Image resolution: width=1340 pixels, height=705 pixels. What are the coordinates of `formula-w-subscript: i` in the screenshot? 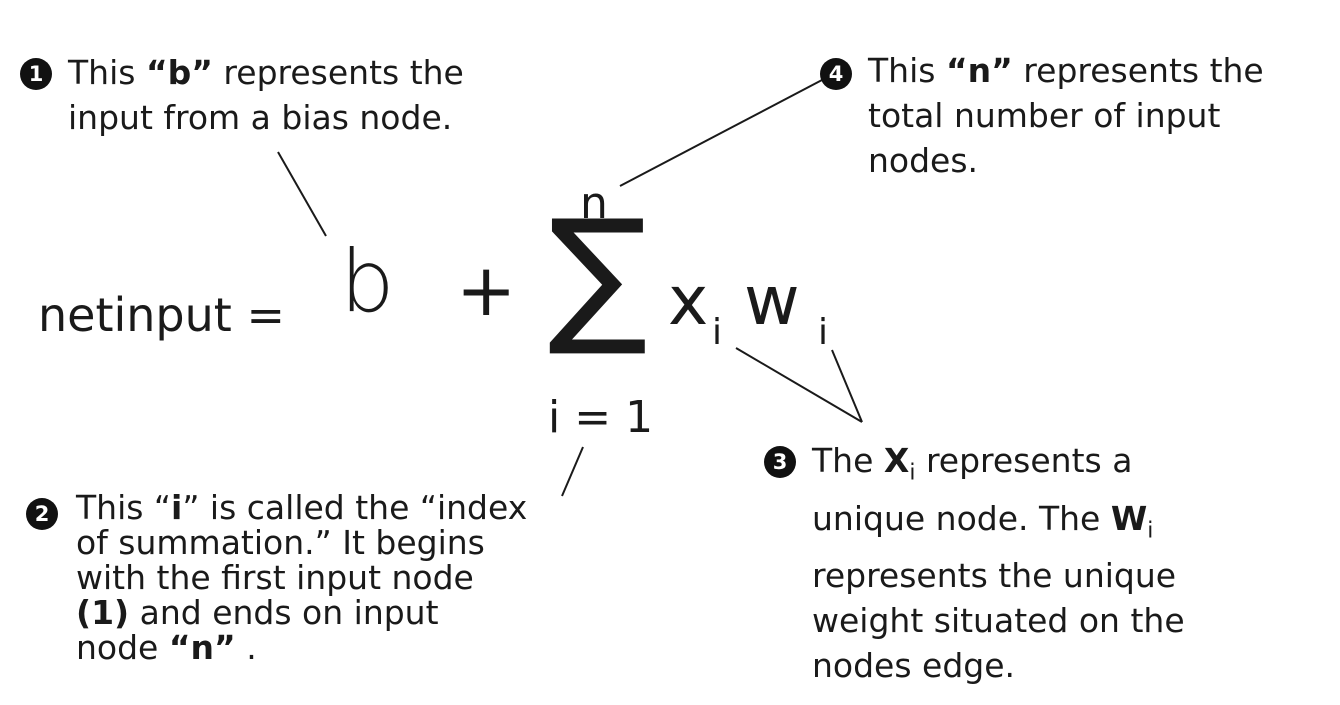 It's located at (823, 332).